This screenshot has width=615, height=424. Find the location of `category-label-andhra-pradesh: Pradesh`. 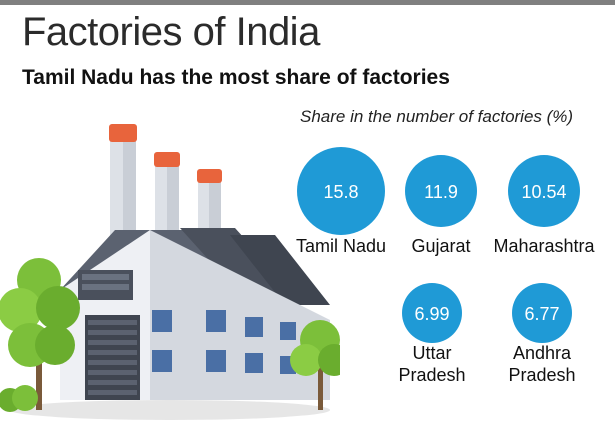

category-label-andhra-pradesh: Pradesh is located at coordinates (541, 375).